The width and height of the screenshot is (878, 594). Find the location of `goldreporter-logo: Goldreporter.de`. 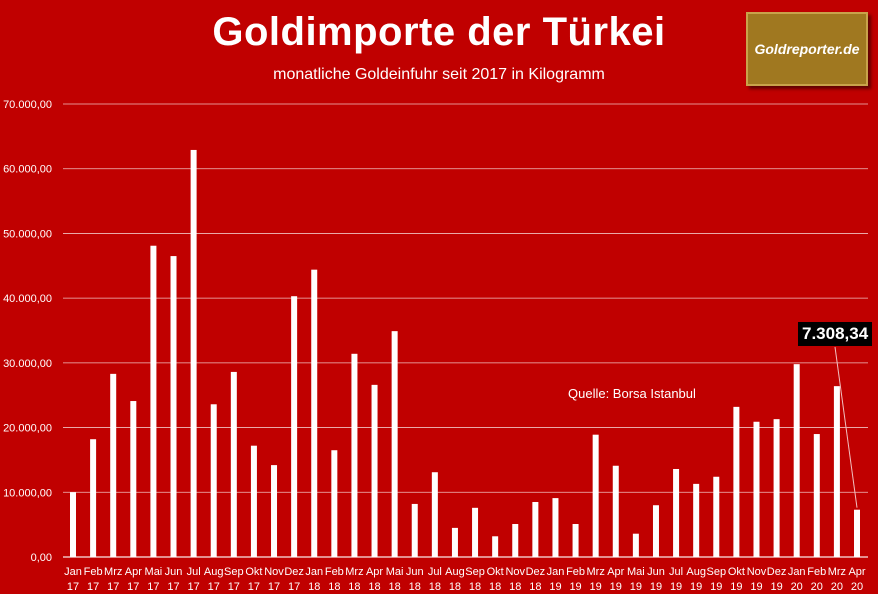

goldreporter-logo: Goldreporter.de is located at coordinates (807, 49).